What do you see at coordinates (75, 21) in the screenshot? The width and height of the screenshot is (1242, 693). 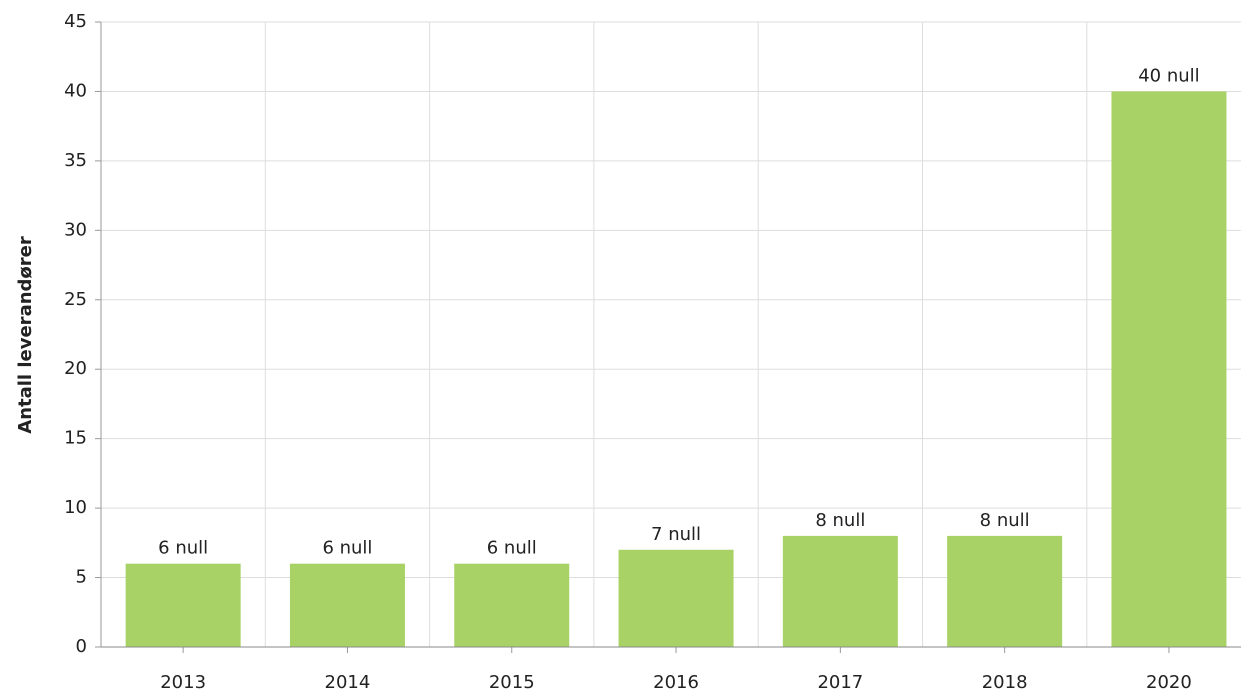 I see `y-tick-label: 45` at bounding box center [75, 21].